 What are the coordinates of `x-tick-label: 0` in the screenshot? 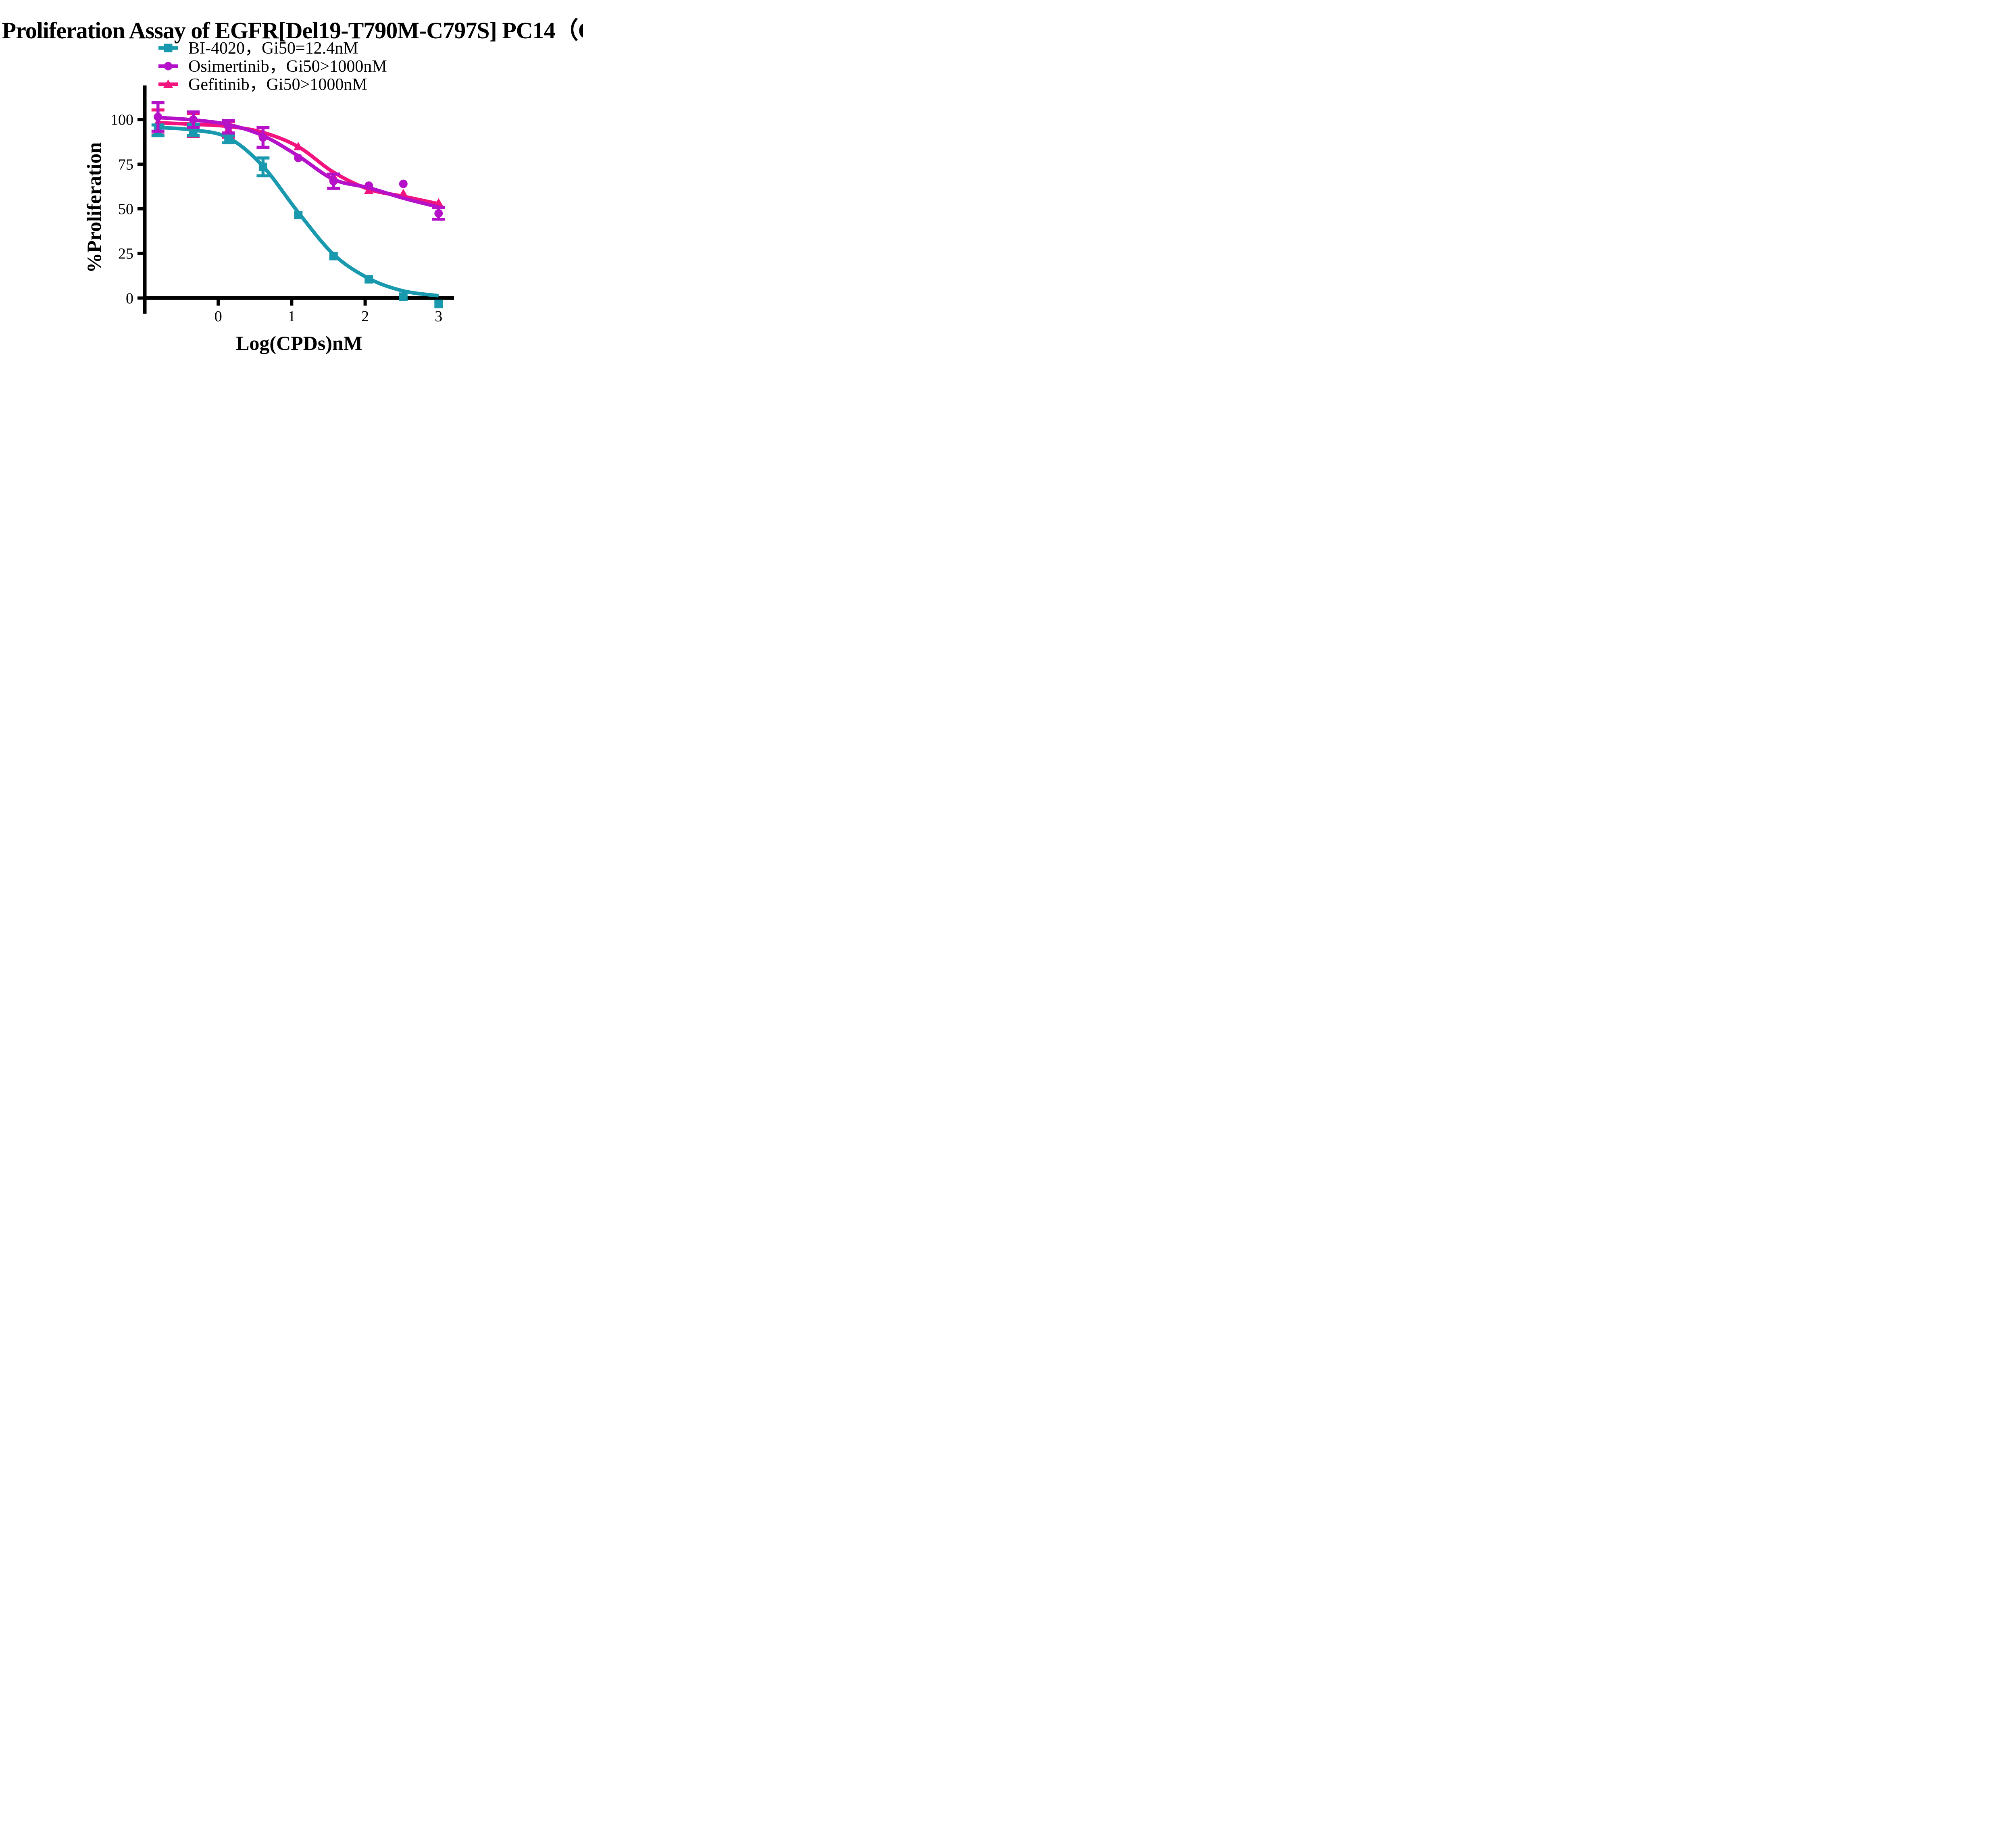 It's located at (218, 316).